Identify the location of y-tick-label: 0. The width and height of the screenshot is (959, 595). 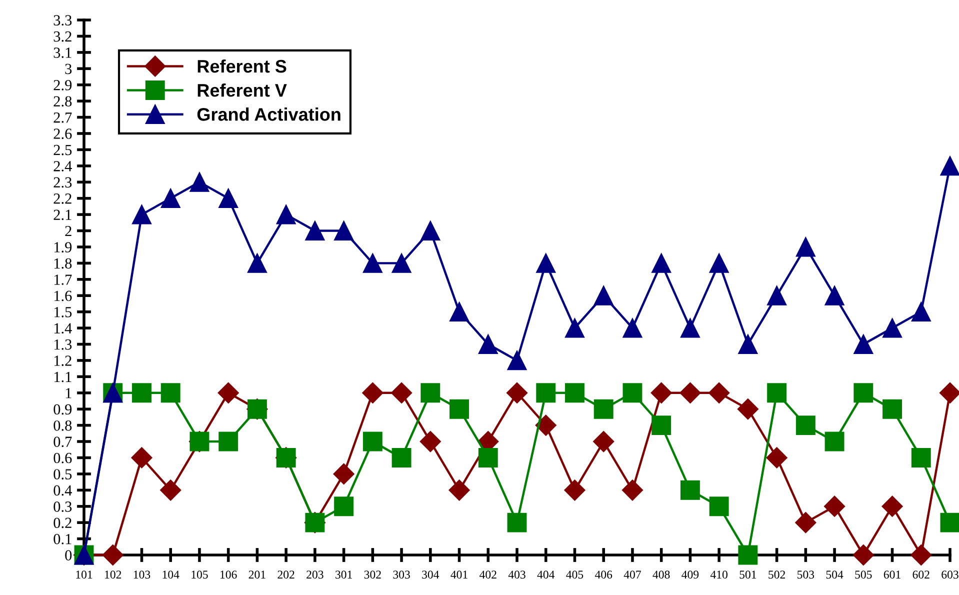
(68, 555).